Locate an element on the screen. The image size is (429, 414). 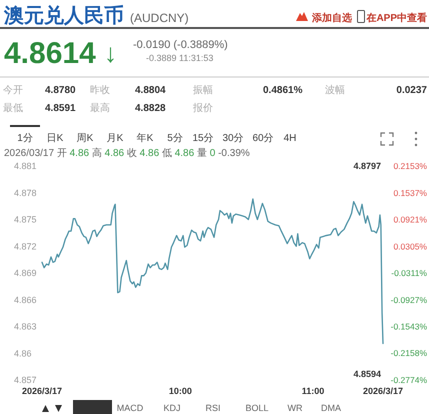
y2-tick-label: -0.0927% is located at coordinates (409, 299).